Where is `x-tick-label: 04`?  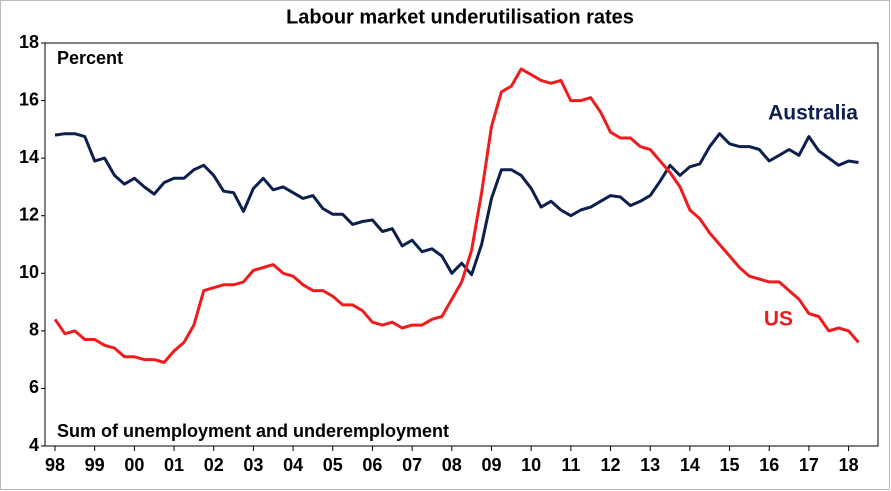
x-tick-label: 04 is located at coordinates (293, 465).